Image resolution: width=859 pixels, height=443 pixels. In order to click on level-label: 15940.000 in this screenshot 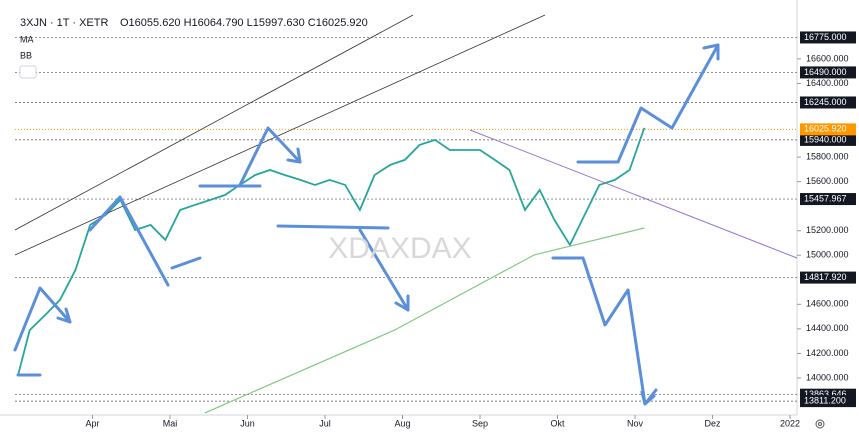, I will do `click(825, 139)`.